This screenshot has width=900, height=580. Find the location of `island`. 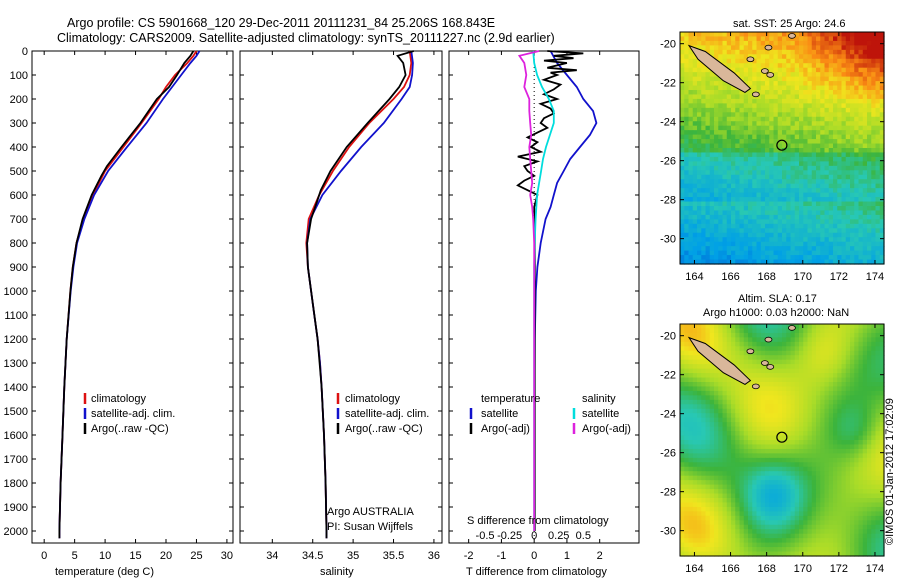

island is located at coordinates (755, 94).